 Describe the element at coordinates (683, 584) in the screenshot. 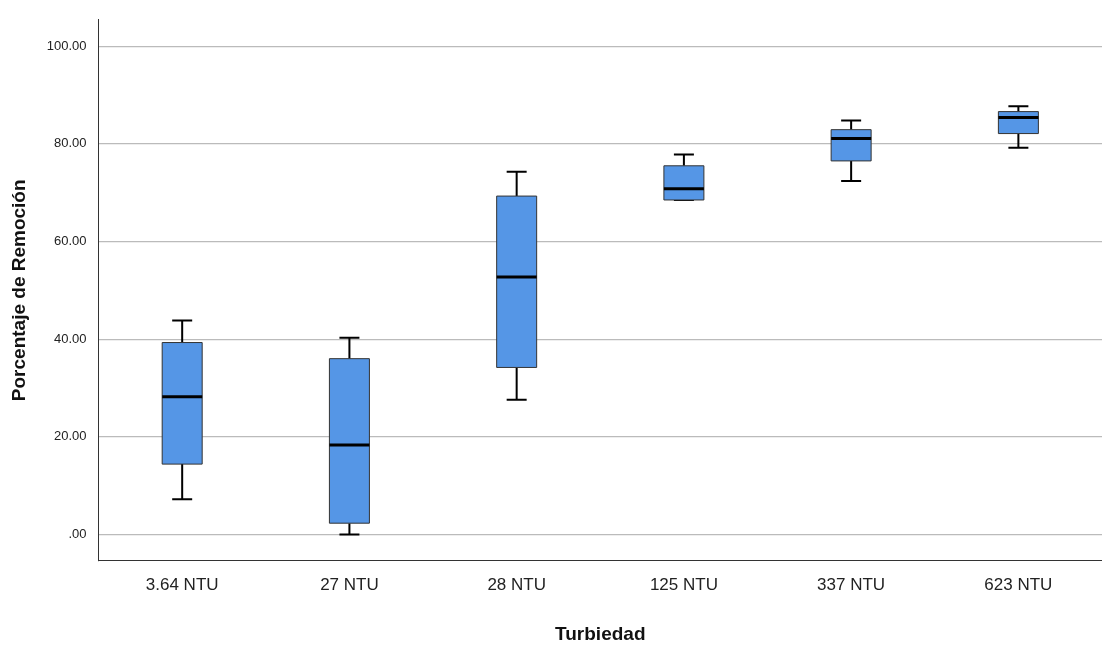

I see `x-tick-label: 125 NTU` at that location.